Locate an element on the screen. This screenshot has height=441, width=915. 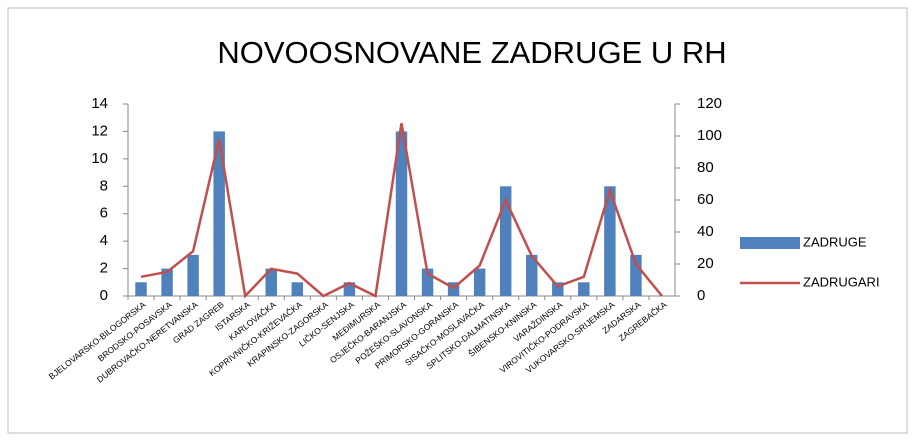
y-tick-label: 12 is located at coordinates (99, 130).